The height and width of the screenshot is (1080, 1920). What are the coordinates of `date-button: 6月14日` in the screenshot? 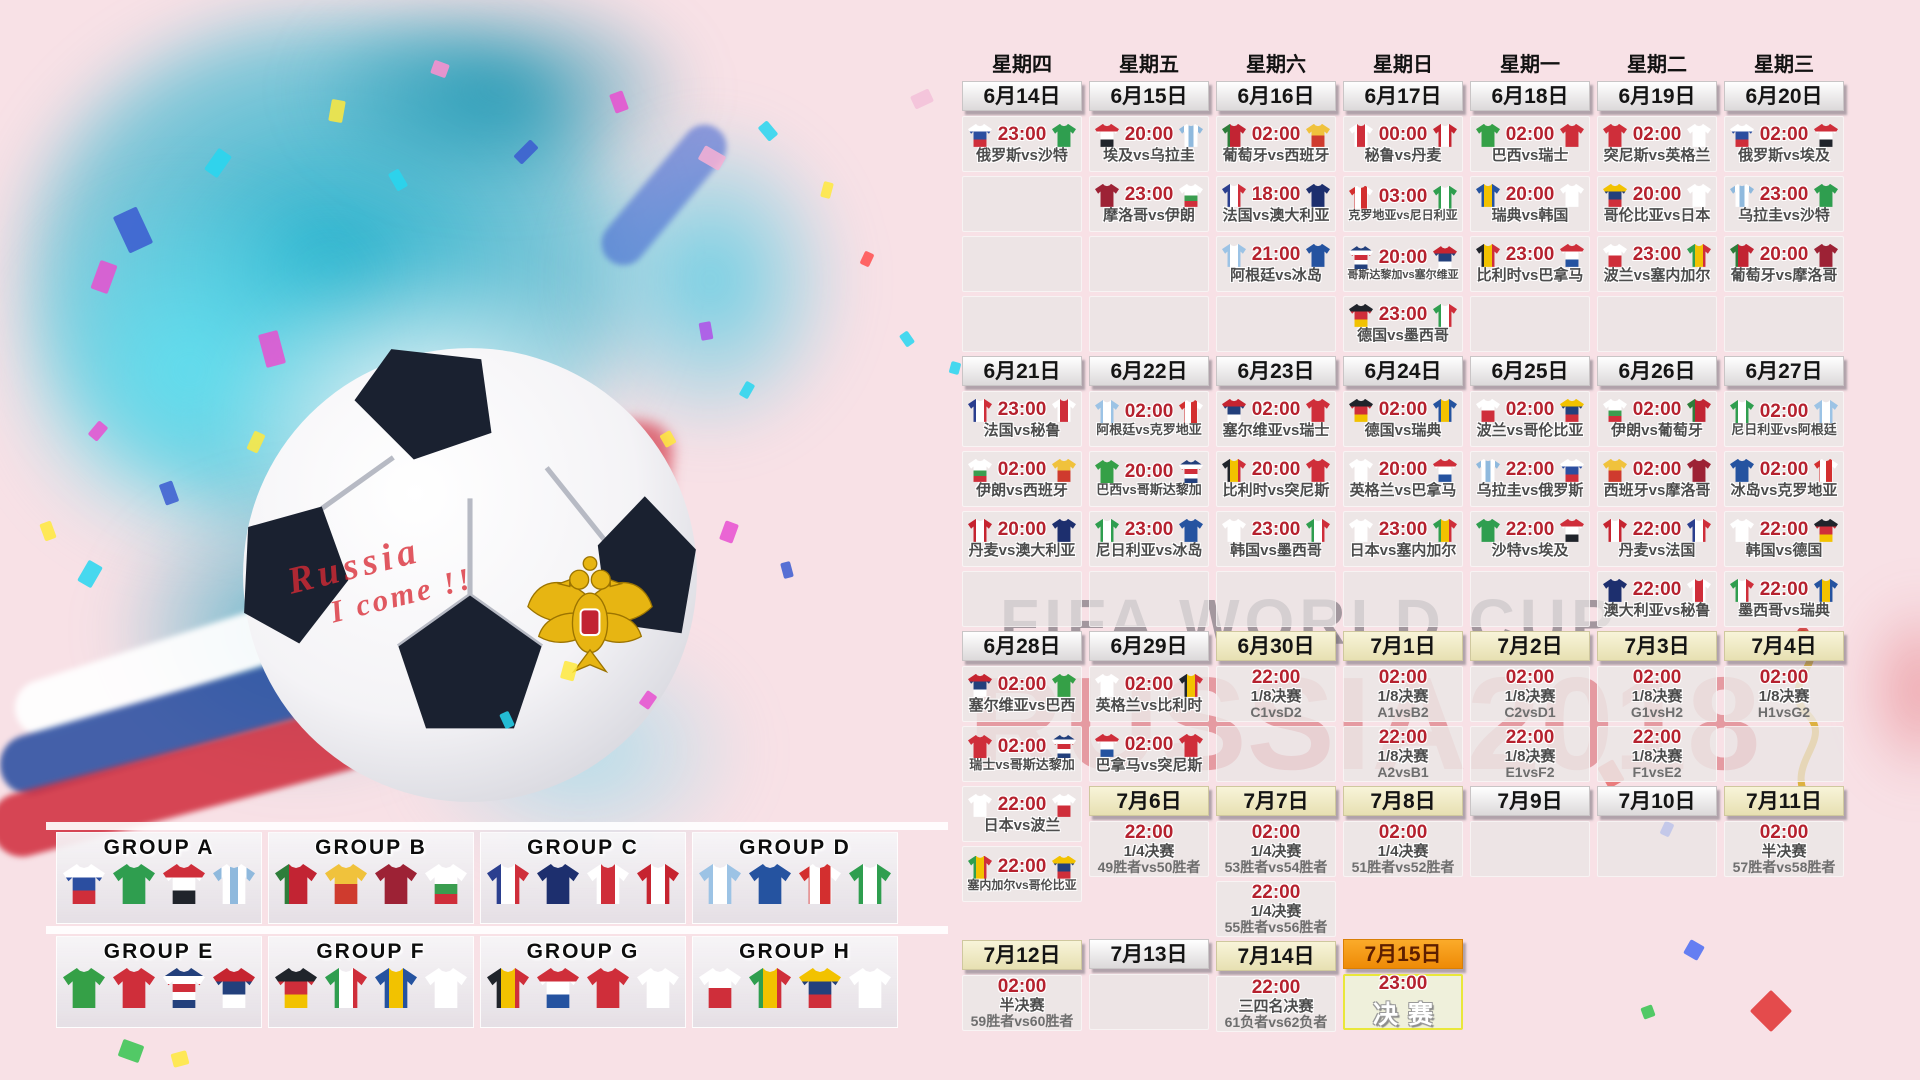 It's located at (1022, 96).